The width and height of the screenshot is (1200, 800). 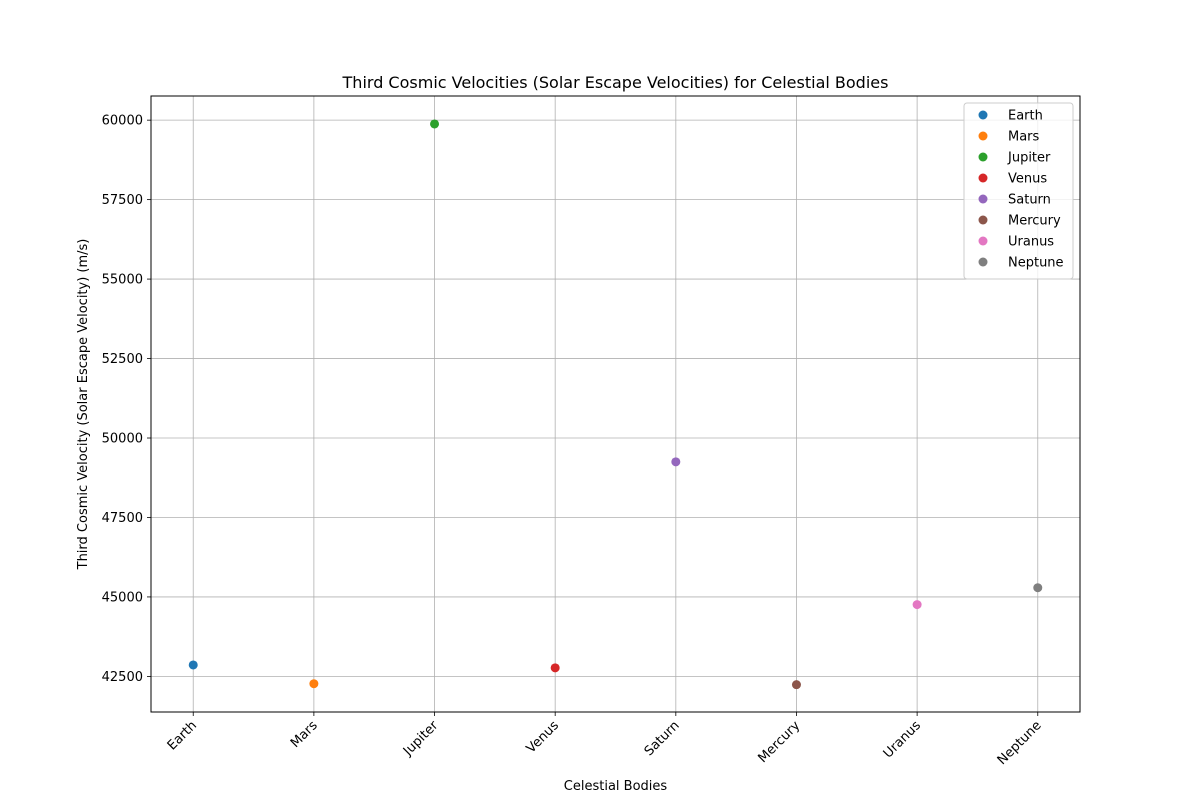 What do you see at coordinates (435, 124) in the screenshot?
I see `data-point-jupiter` at bounding box center [435, 124].